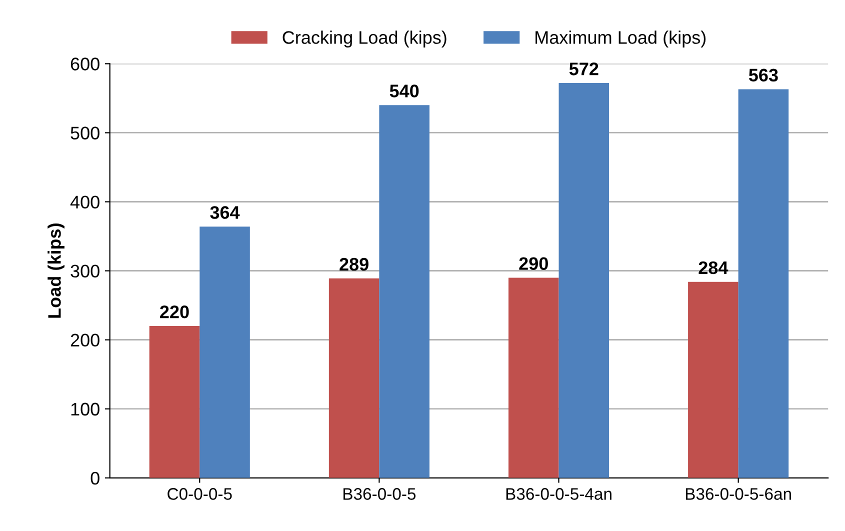 This screenshot has width=845, height=531. Describe the element at coordinates (85, 133) in the screenshot. I see `y-tick-label: 500` at that location.